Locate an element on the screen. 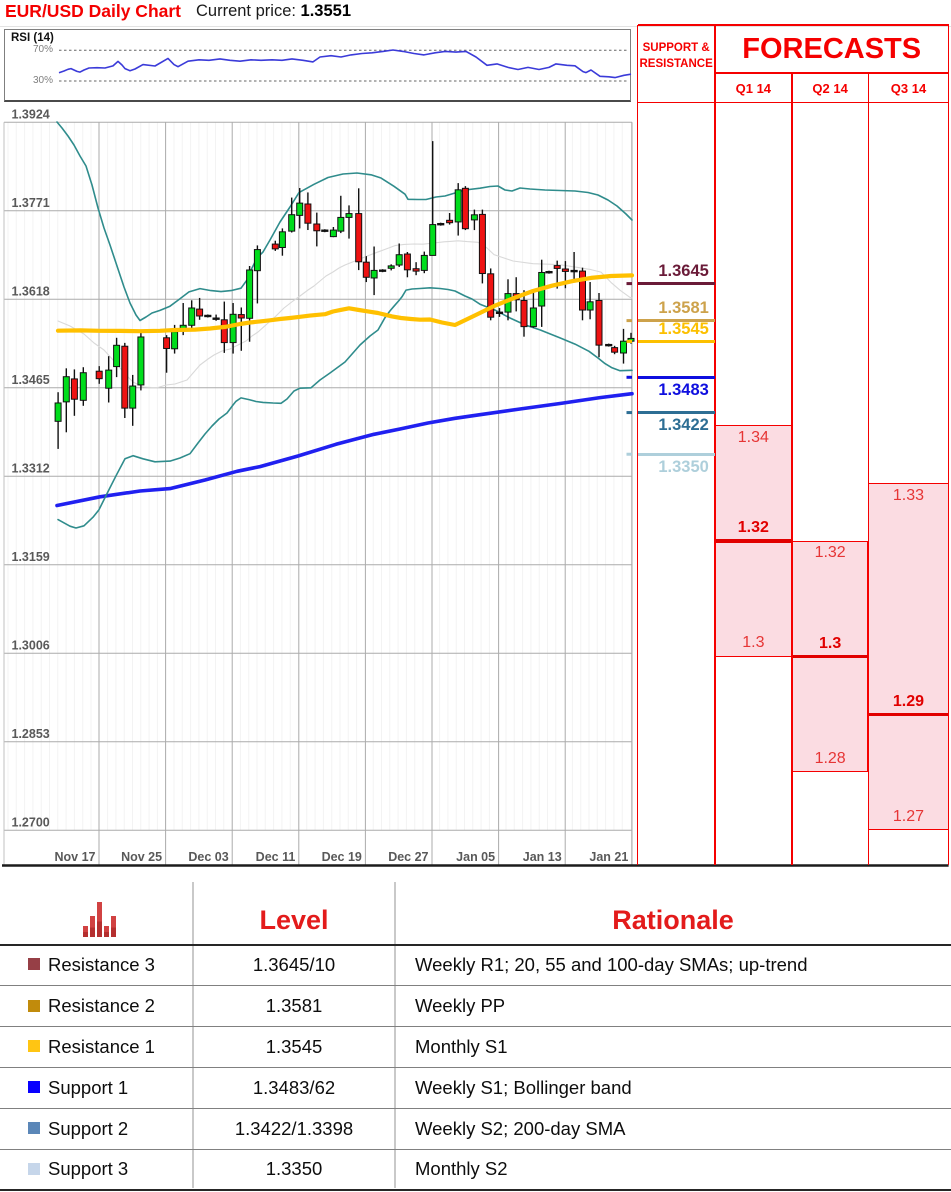  sr-level-line-1.3422 is located at coordinates (676, 412).